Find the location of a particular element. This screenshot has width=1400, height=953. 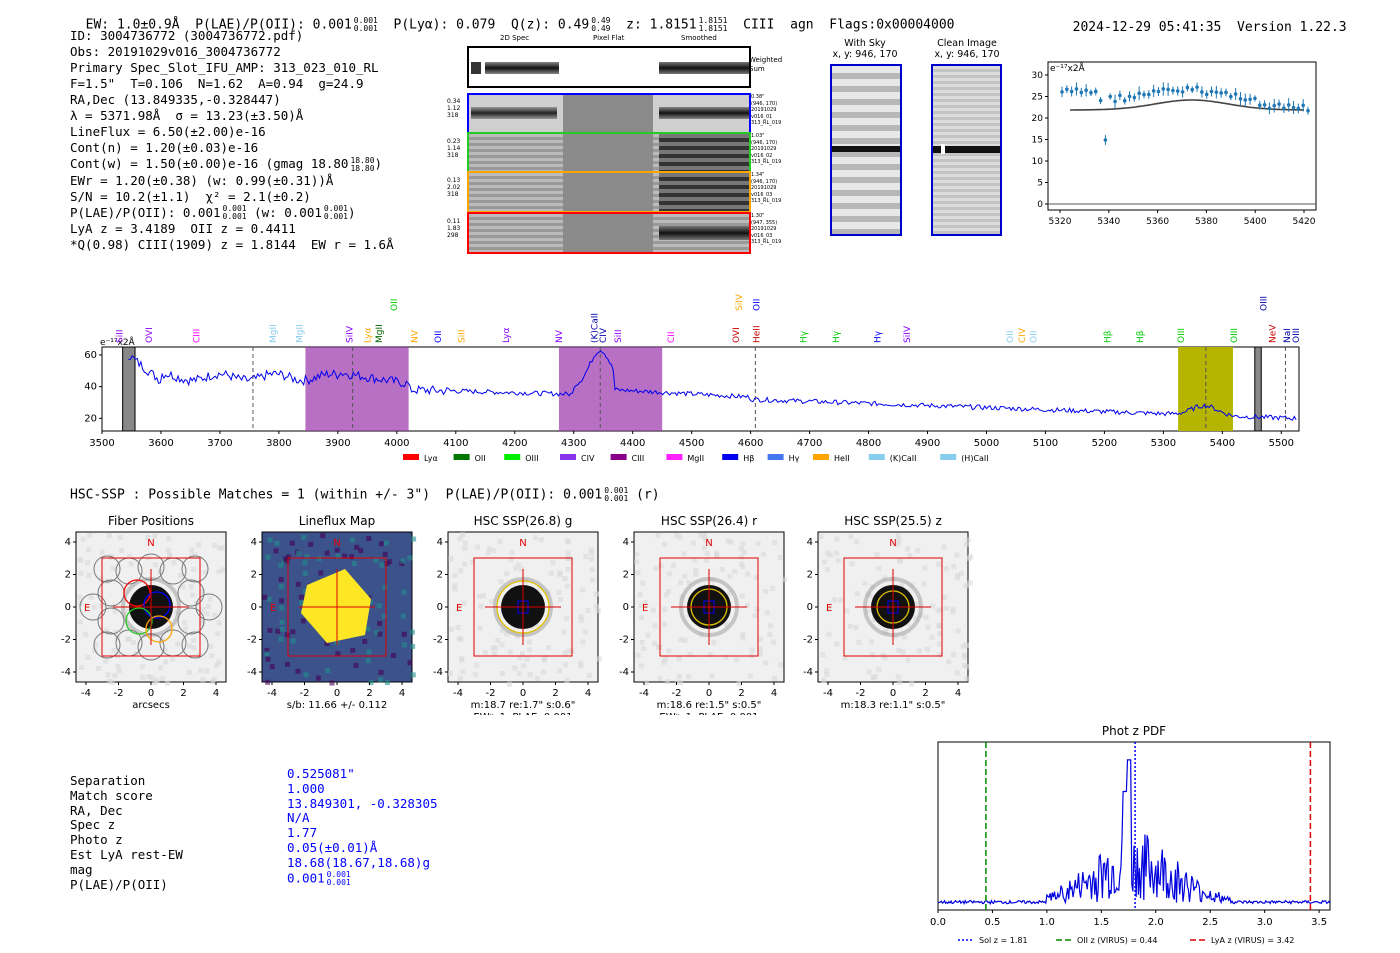

spectrum-x-tick-label: 4900 is located at coordinates (927, 443).